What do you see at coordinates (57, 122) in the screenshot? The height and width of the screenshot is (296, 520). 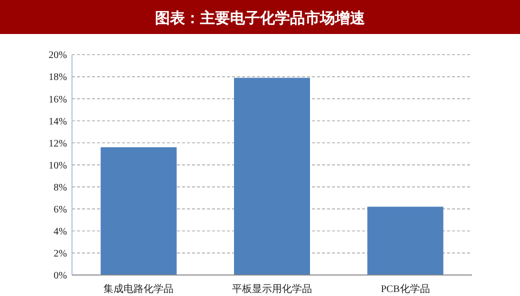 I see `y-tick-label: 14%` at bounding box center [57, 122].